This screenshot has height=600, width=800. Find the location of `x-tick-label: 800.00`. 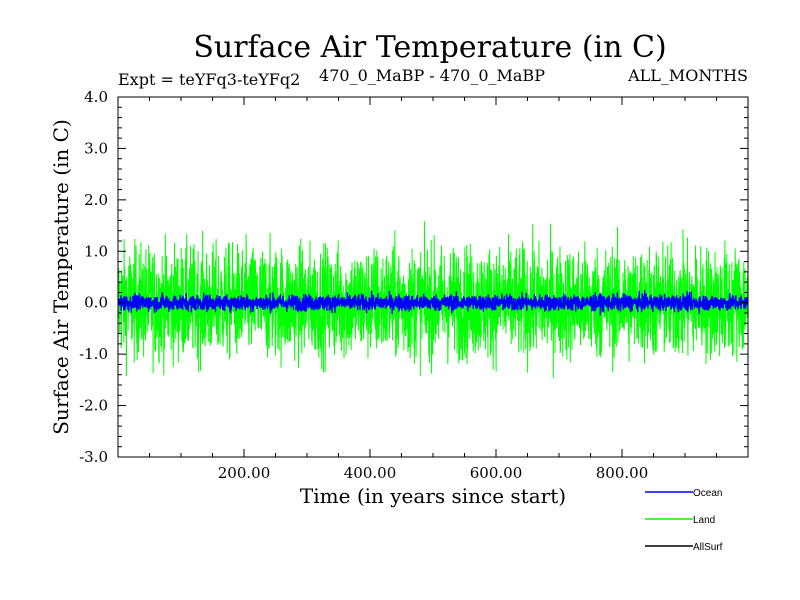

x-tick-label: 800.00 is located at coordinates (622, 473).